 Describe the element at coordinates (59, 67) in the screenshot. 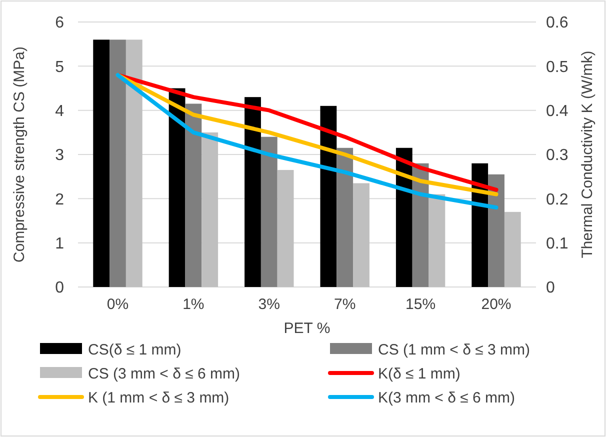

I see `y-tick-label: 5` at that location.